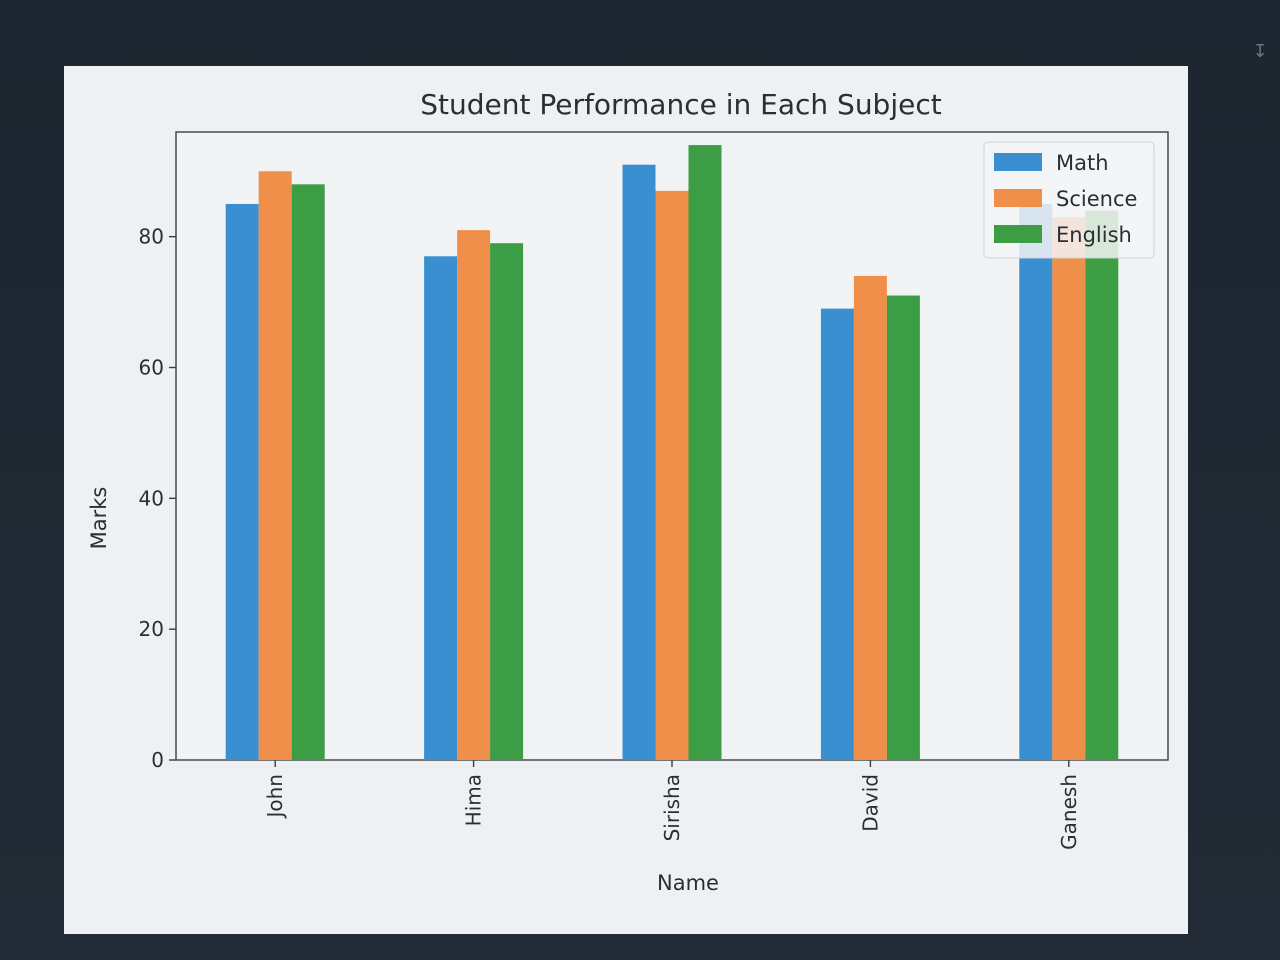 This screenshot has width=1280, height=960. I want to click on x-tick-label: David, so click(870, 803).